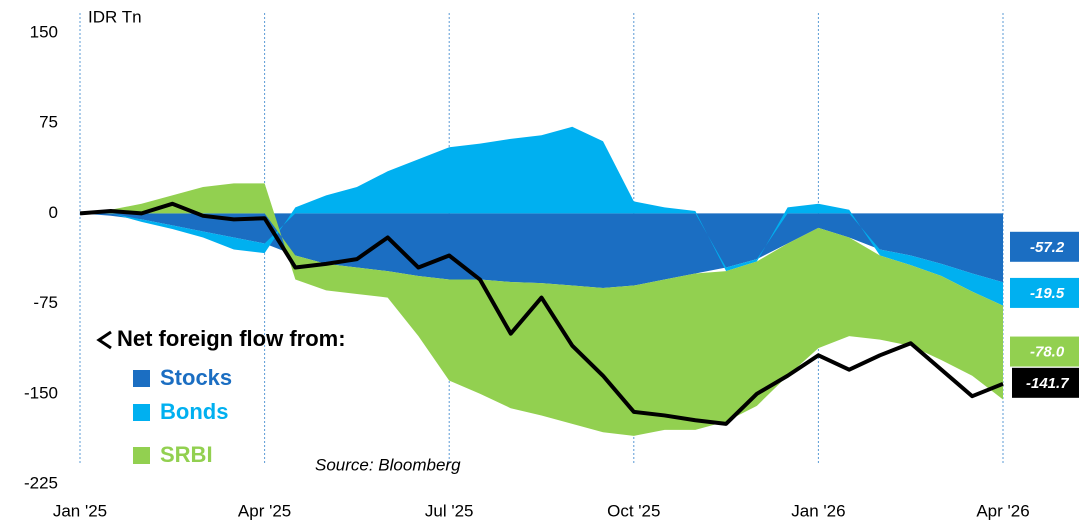  What do you see at coordinates (41, 392) in the screenshot?
I see `y-tick-label: -150` at bounding box center [41, 392].